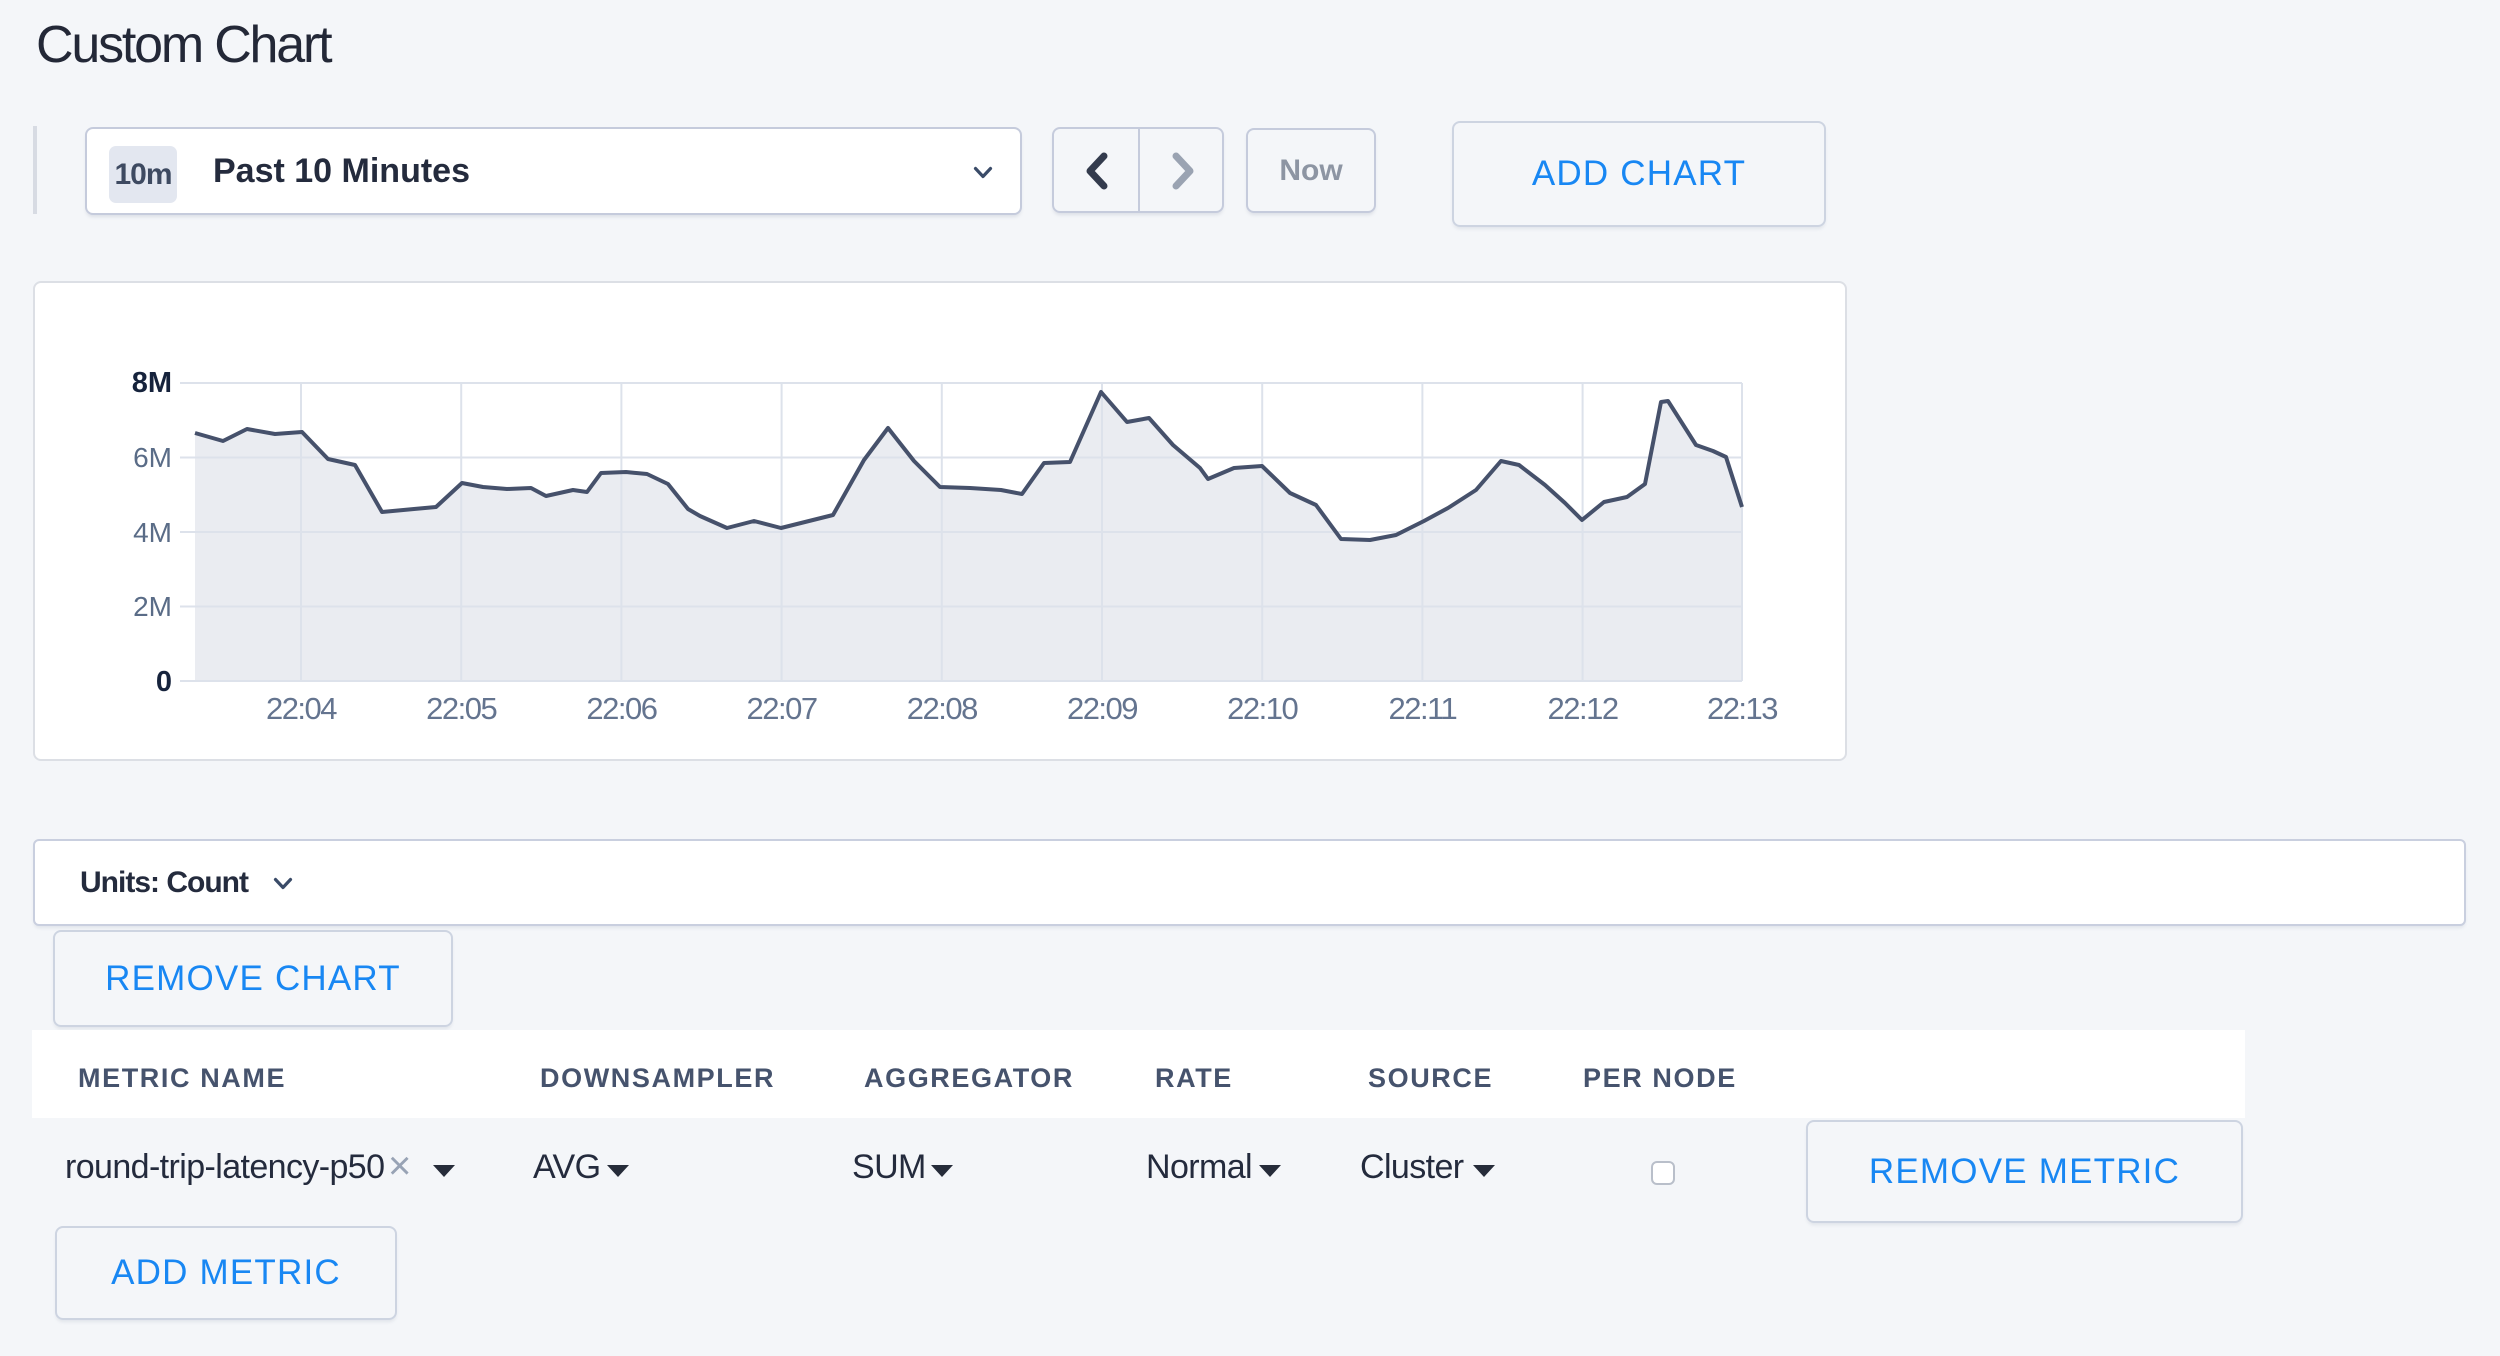 The image size is (2500, 1356). Describe the element at coordinates (301, 708) in the screenshot. I see `svg-text: 22:04` at that location.